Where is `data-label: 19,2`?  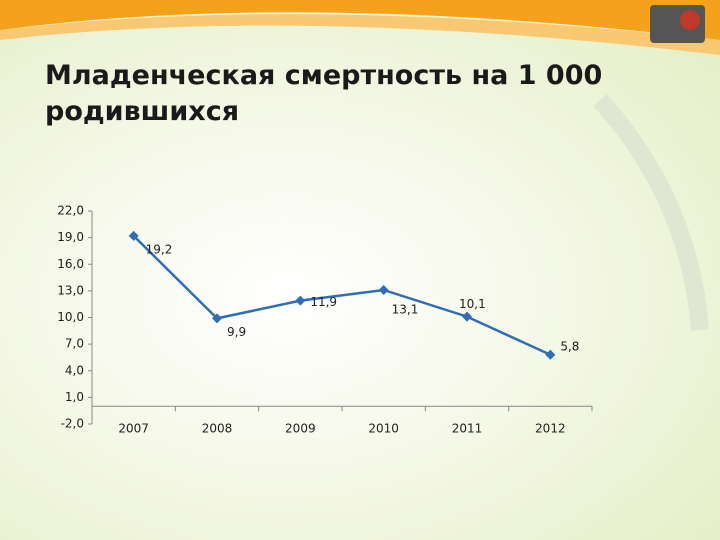 data-label: 19,2 is located at coordinates (159, 249).